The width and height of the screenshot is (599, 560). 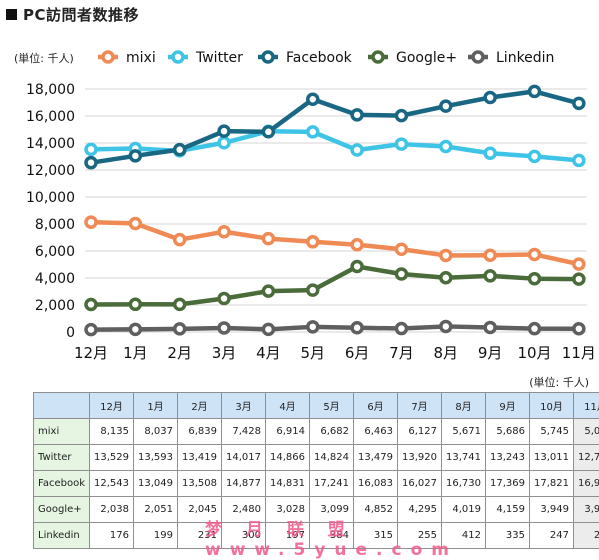 I want to click on series-line-twitter, so click(x=335, y=145).